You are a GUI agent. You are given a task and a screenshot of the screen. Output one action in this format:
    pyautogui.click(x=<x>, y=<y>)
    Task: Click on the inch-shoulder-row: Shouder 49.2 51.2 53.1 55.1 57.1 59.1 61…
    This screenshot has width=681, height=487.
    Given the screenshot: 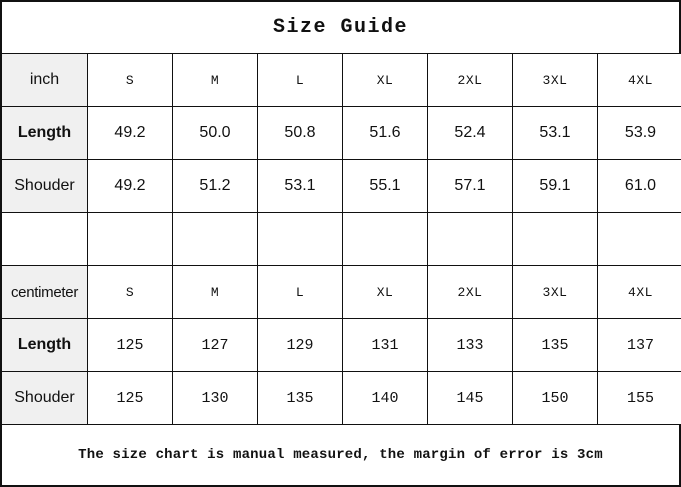 What is the action you would take?
    pyautogui.click(x=341, y=186)
    